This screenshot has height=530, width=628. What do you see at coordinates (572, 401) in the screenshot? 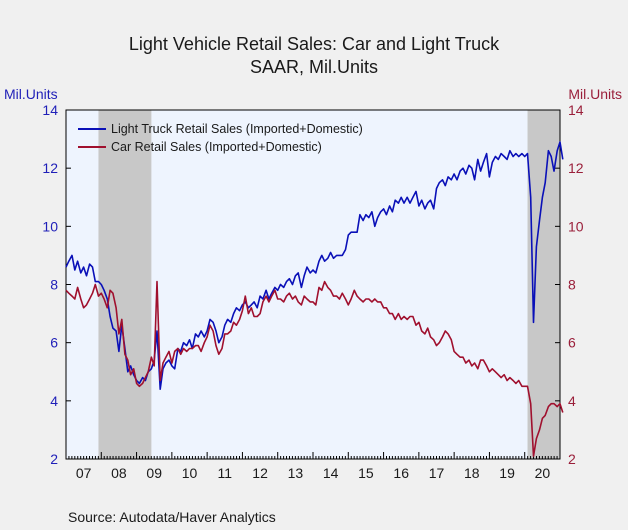
I see `right-axis-tick-label: 4` at bounding box center [572, 401].